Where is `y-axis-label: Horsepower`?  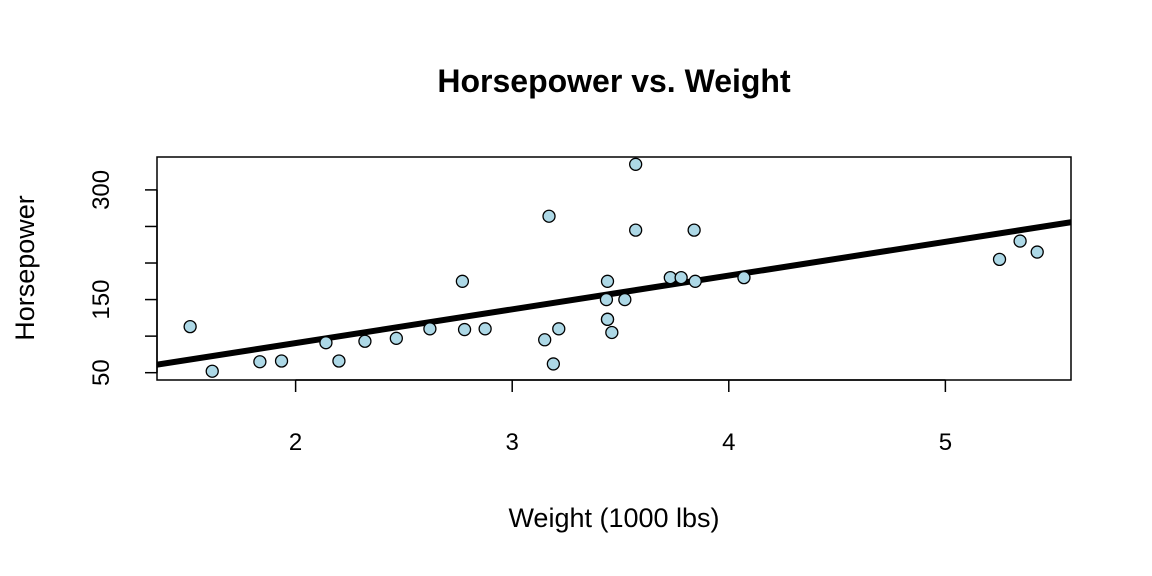 y-axis-label: Horsepower is located at coordinates (25, 268).